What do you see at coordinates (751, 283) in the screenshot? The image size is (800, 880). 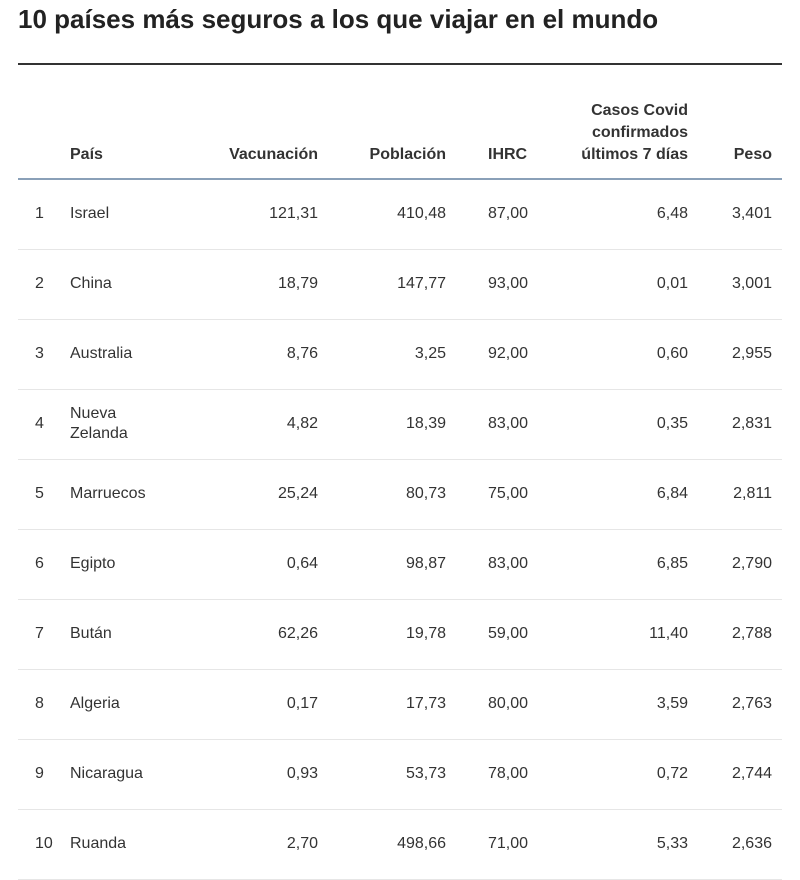 I see `table-cell: 3,001` at bounding box center [751, 283].